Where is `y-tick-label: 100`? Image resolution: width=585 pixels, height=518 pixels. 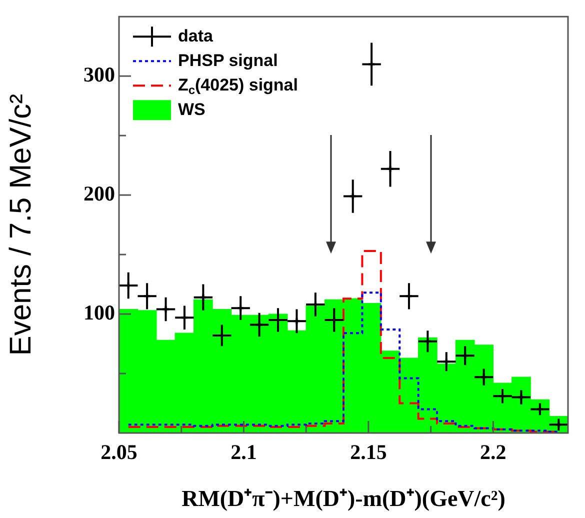
y-tick-label: 100 is located at coordinates (99, 312).